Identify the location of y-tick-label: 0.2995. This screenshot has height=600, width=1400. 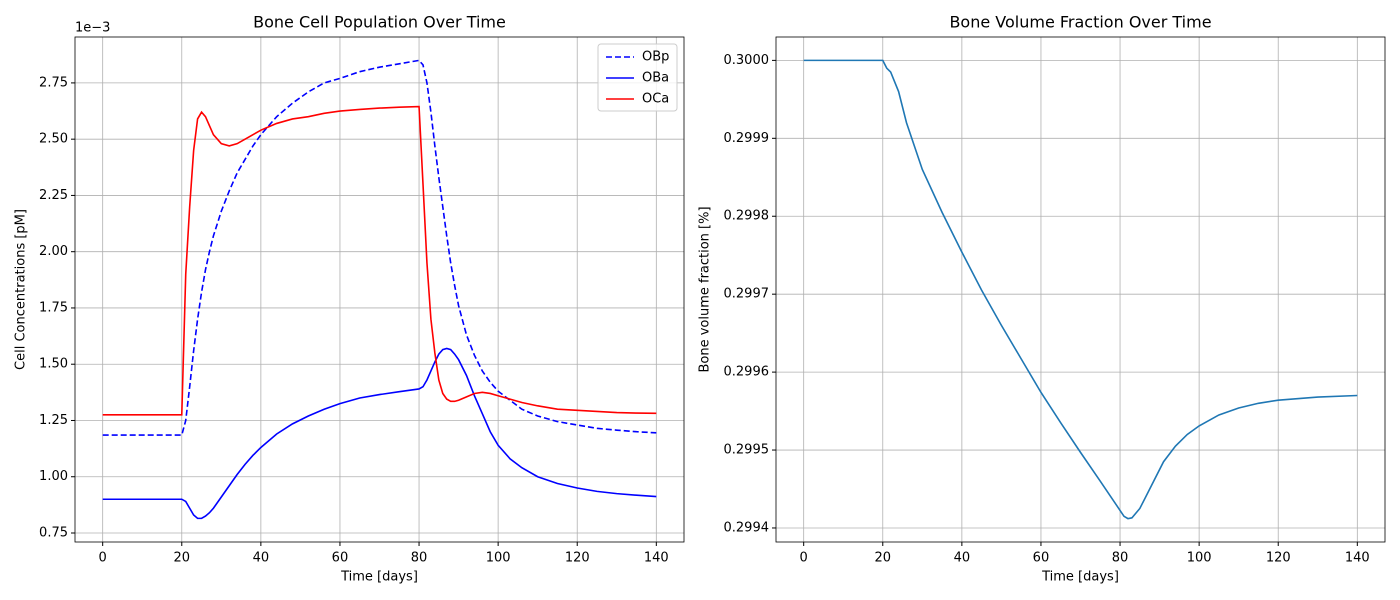
(747, 450).